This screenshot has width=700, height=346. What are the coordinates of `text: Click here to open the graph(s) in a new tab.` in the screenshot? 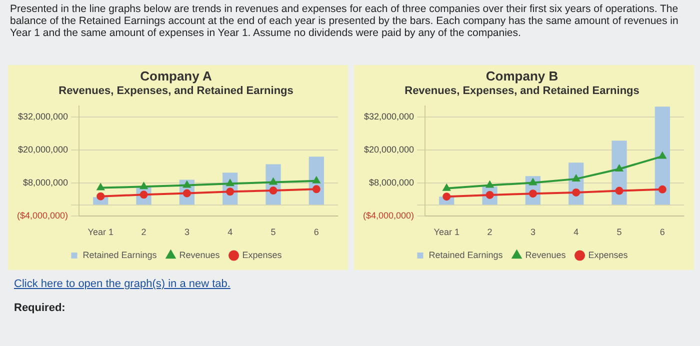 It's located at (123, 284).